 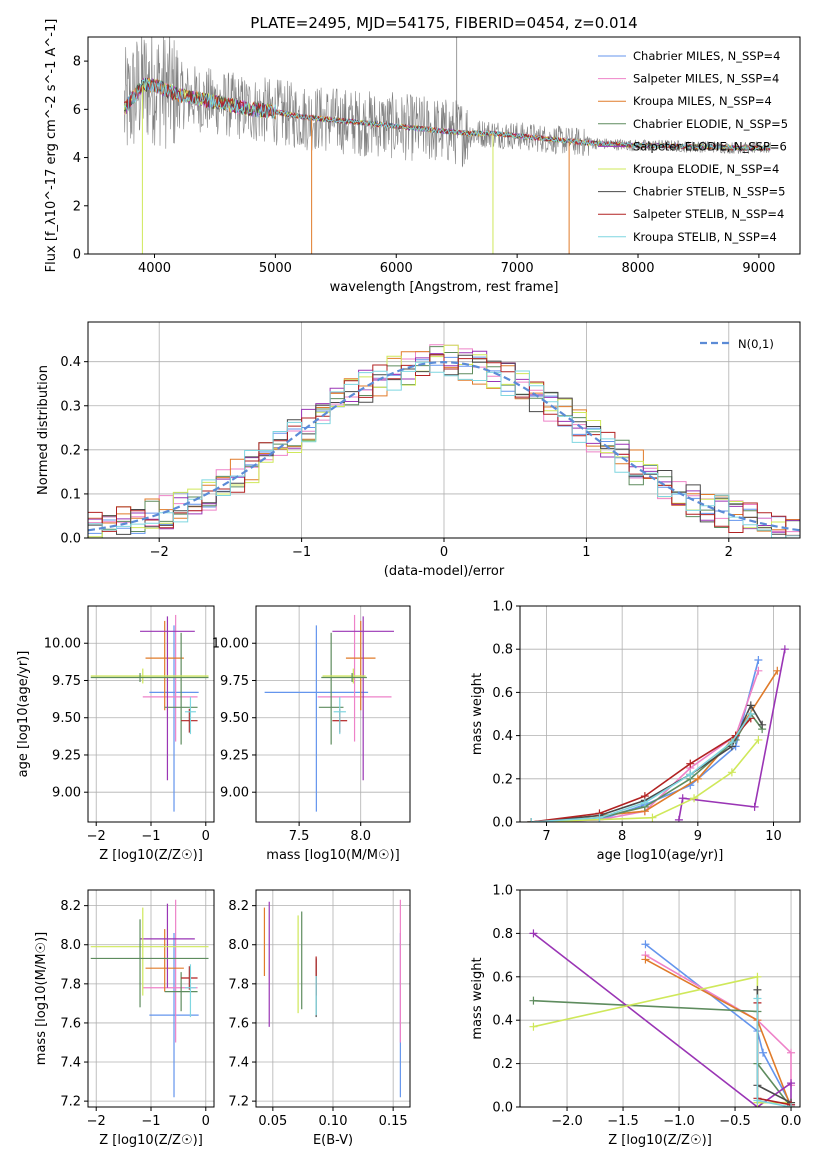 I want to click on legend-label: Kroupa STELIB, N_SSP=4, so click(x=705, y=237).